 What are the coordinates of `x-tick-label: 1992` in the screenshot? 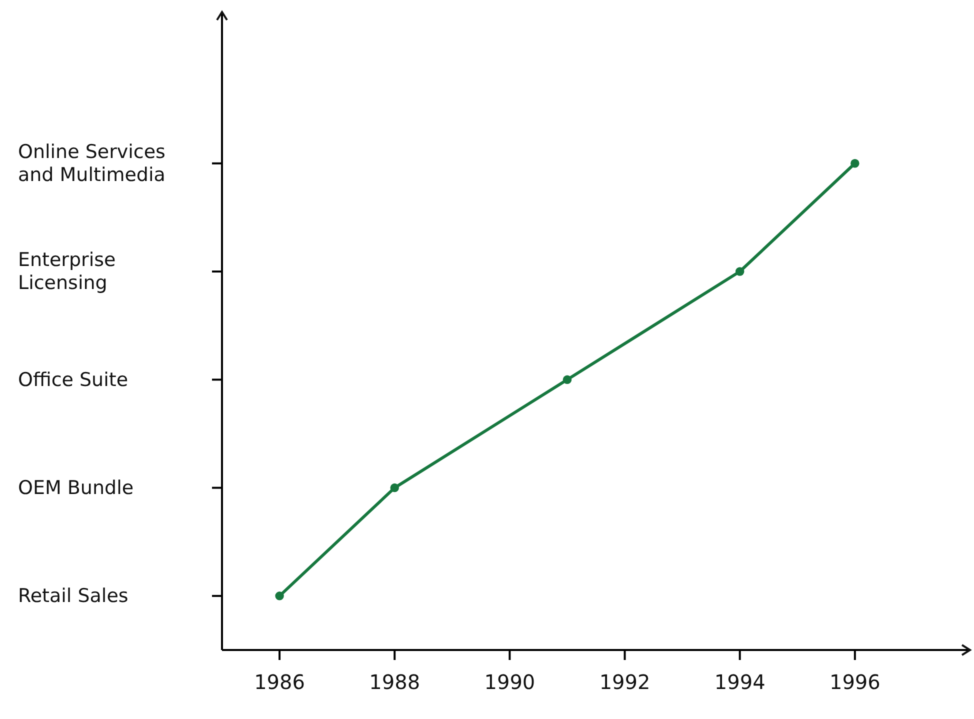 It's located at (624, 682).